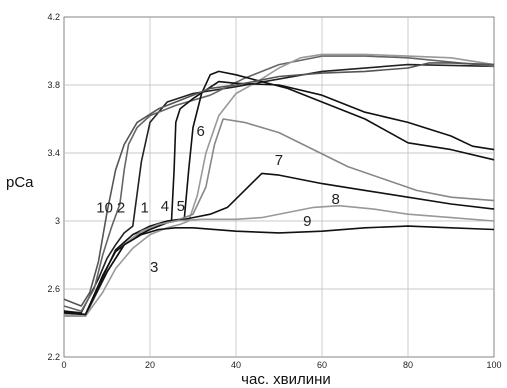 The height and width of the screenshot is (388, 507). Describe the element at coordinates (493, 365) in the screenshot. I see `x-tick-label: 100` at that location.